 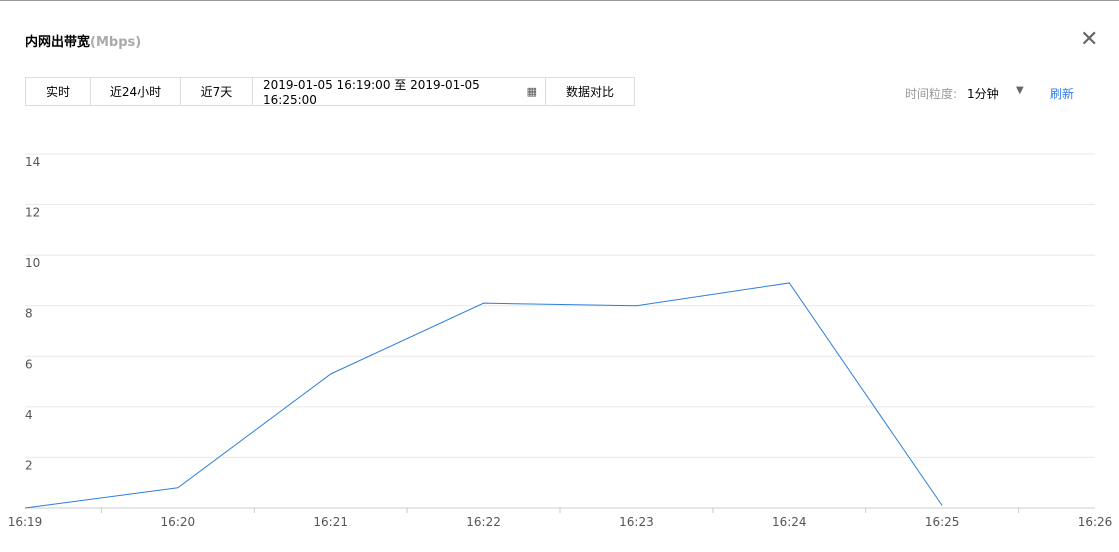 I want to click on y-tick-label: 10, so click(x=32, y=263).